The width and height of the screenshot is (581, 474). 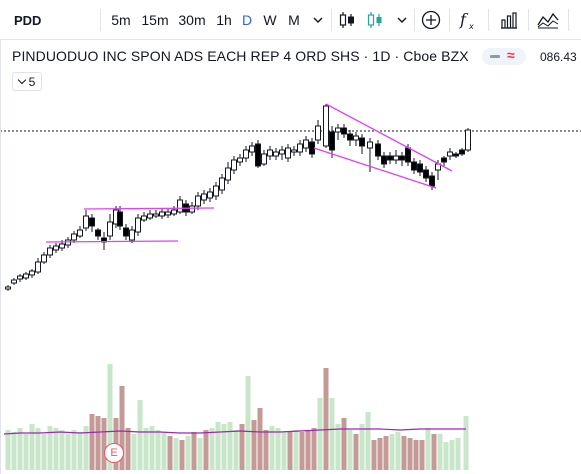 What do you see at coordinates (114, 453) in the screenshot?
I see `earnings-marker: E` at bounding box center [114, 453].